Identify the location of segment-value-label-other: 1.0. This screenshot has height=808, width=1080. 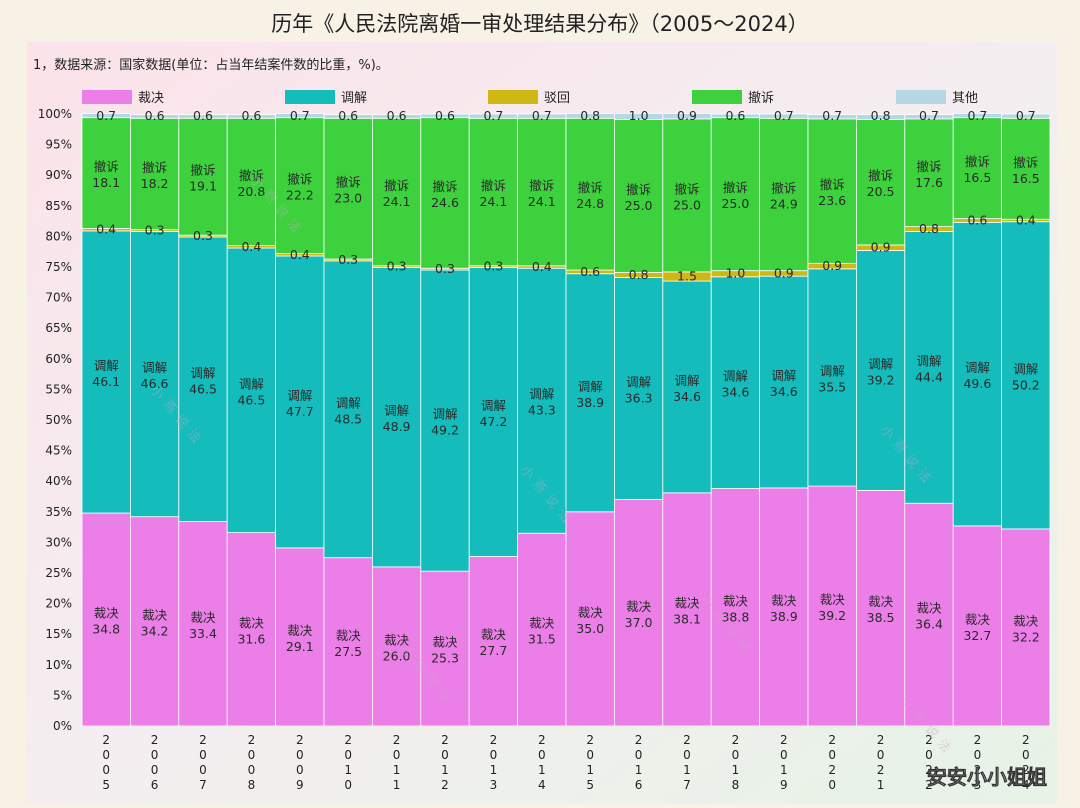
(639, 115).